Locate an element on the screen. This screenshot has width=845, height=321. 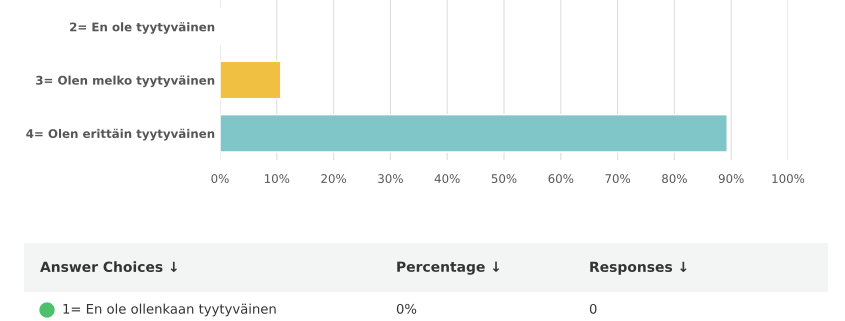
x-tick-label: 100% is located at coordinates (788, 179).